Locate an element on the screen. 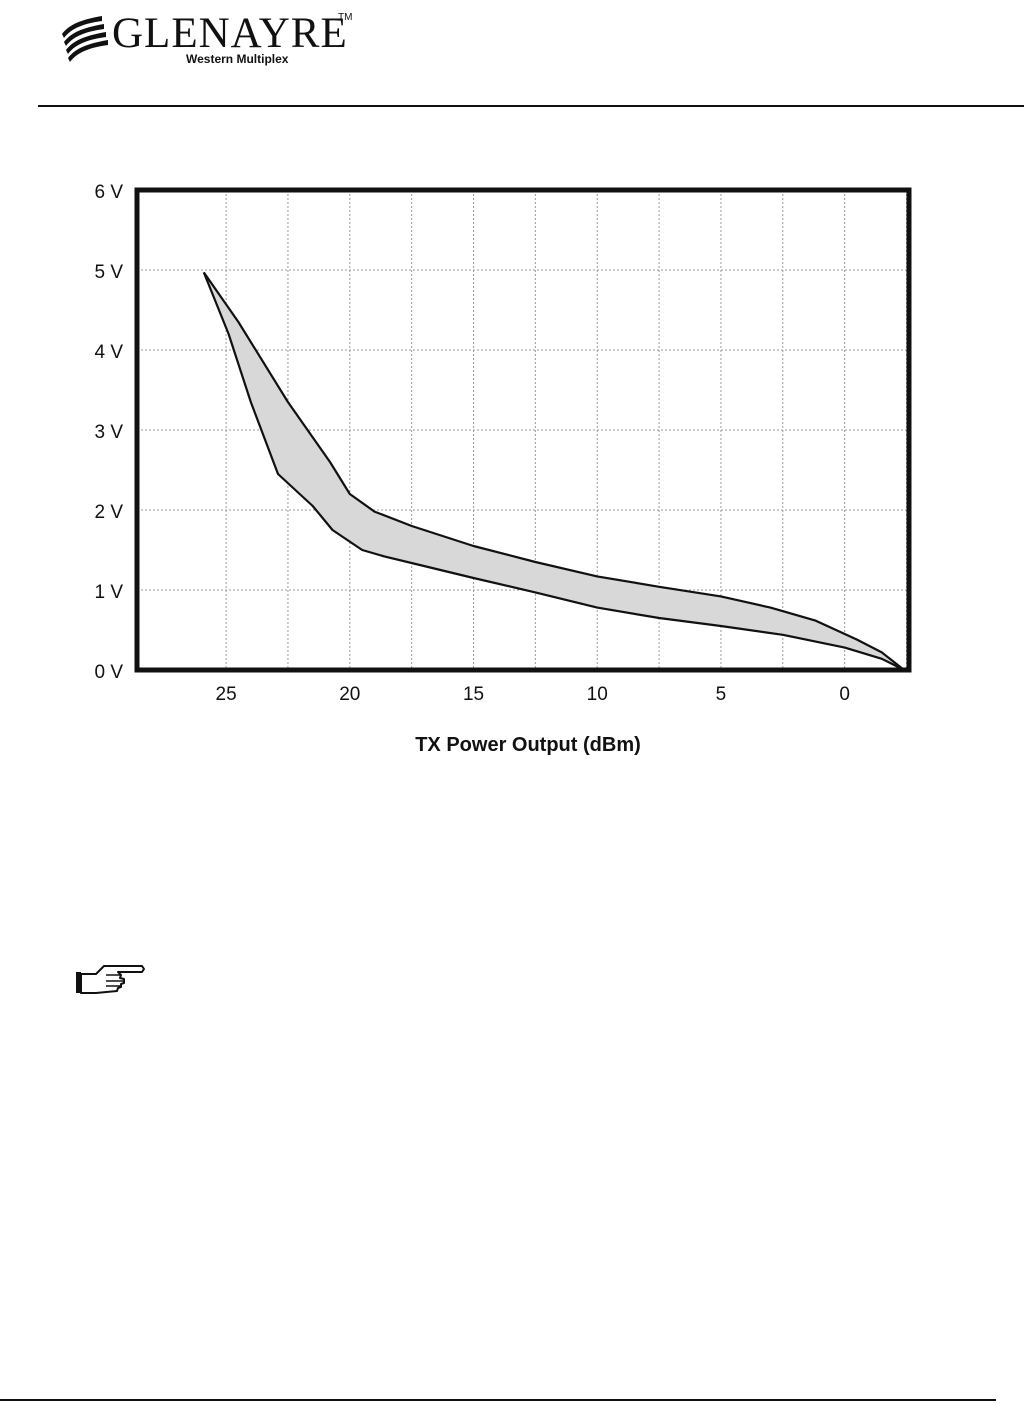 The width and height of the screenshot is (1024, 1404). logo-wordmark: GLENAYRE is located at coordinates (230, 33).